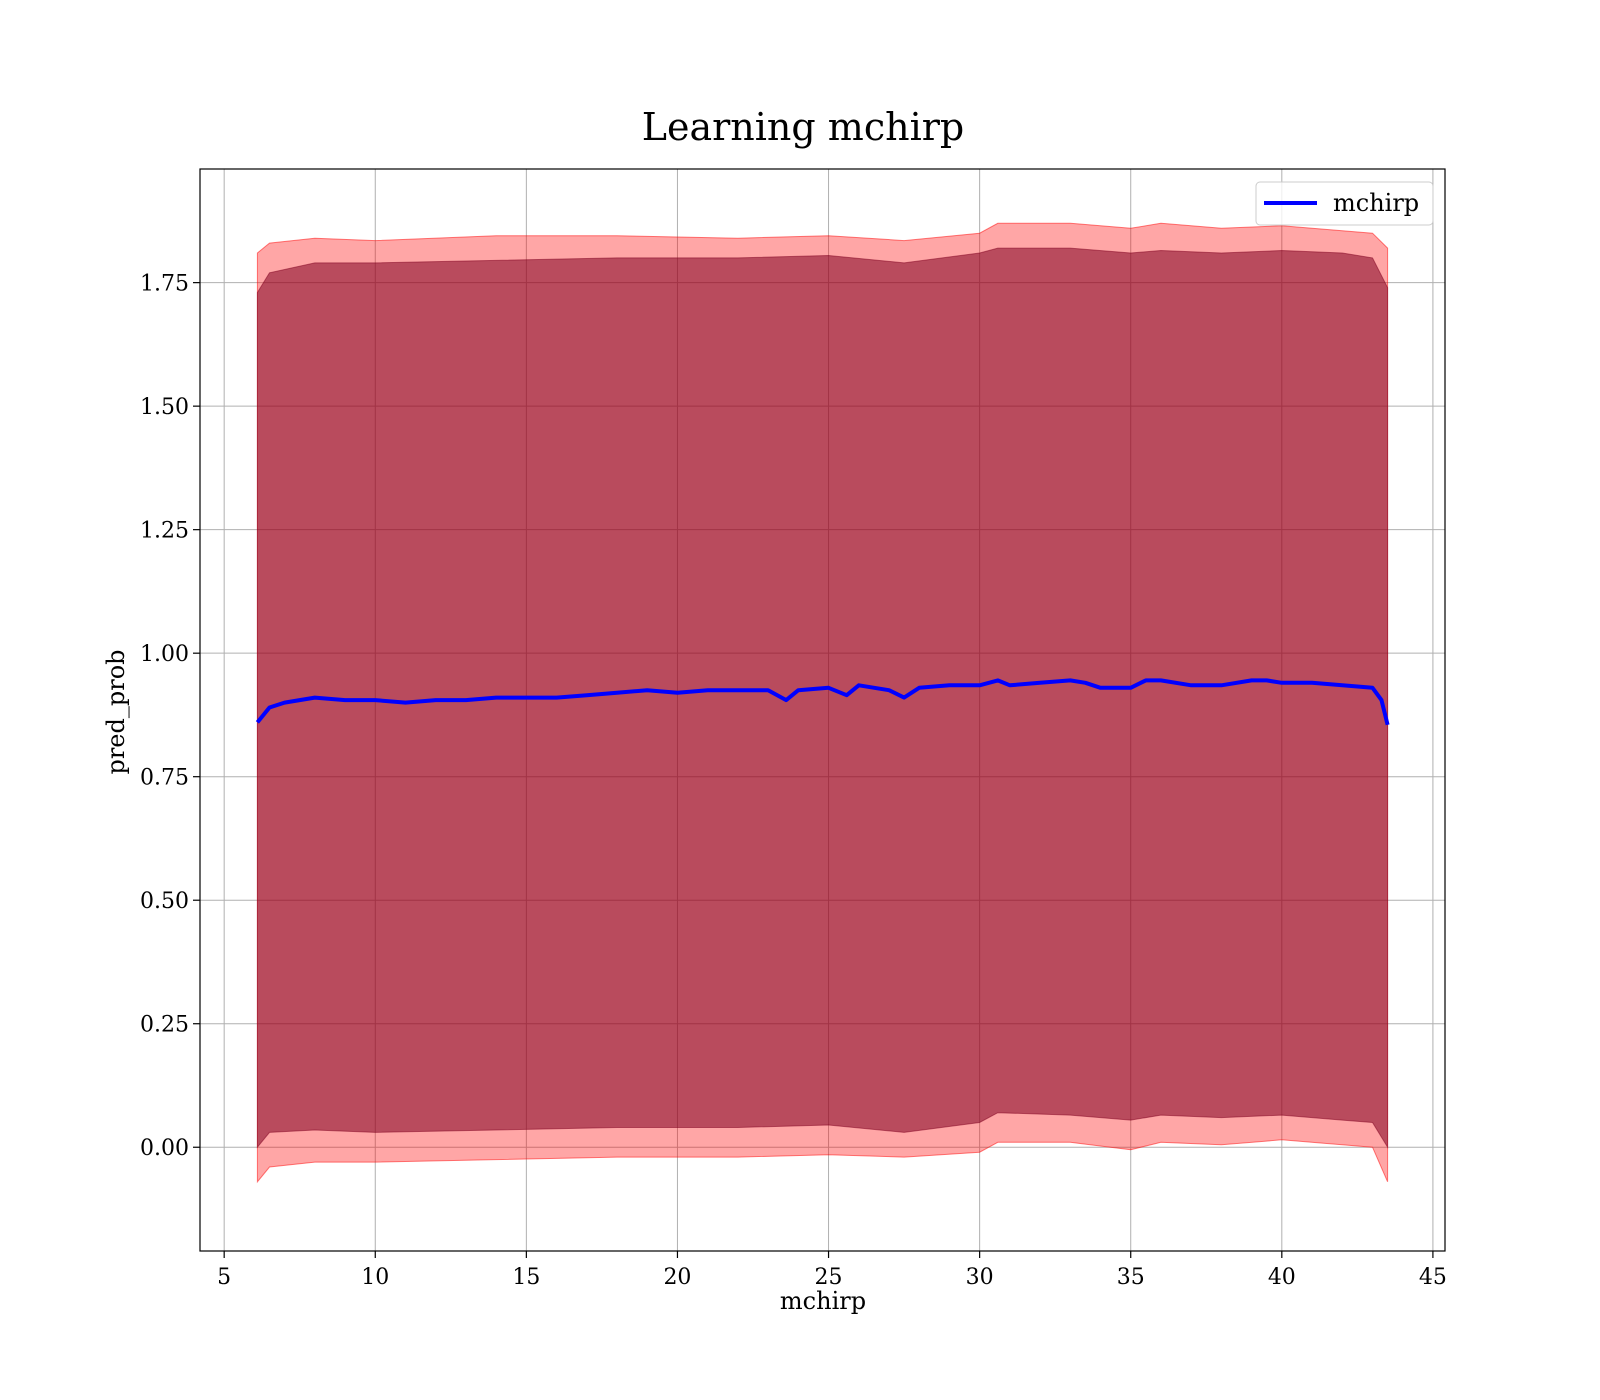 This screenshot has width=1600, height=1400. What do you see at coordinates (164, 1148) in the screenshot?
I see `y-tick-label-0: 0.00` at bounding box center [164, 1148].